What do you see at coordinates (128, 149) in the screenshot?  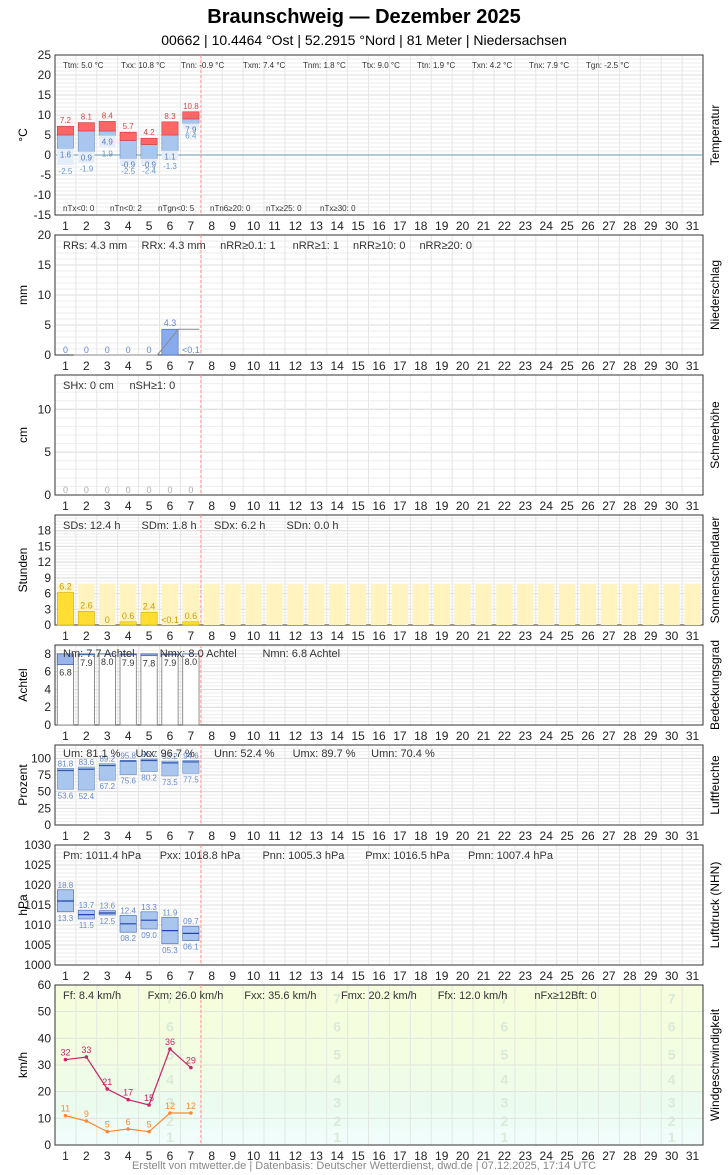 I see `tmin-bar` at bounding box center [128, 149].